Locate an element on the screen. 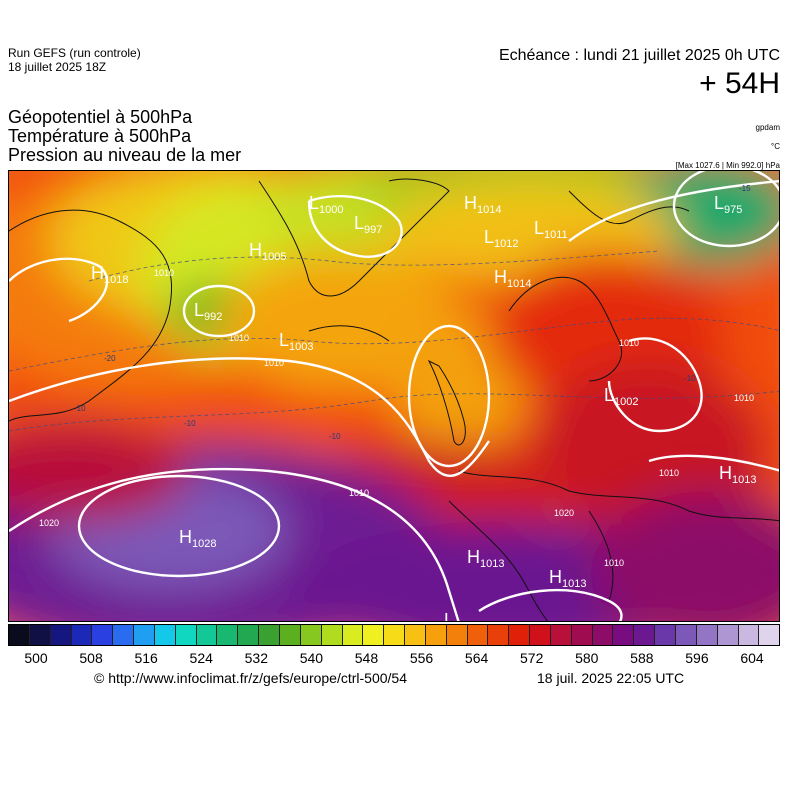  pressure-center-label: L1011 is located at coordinates (551, 229).